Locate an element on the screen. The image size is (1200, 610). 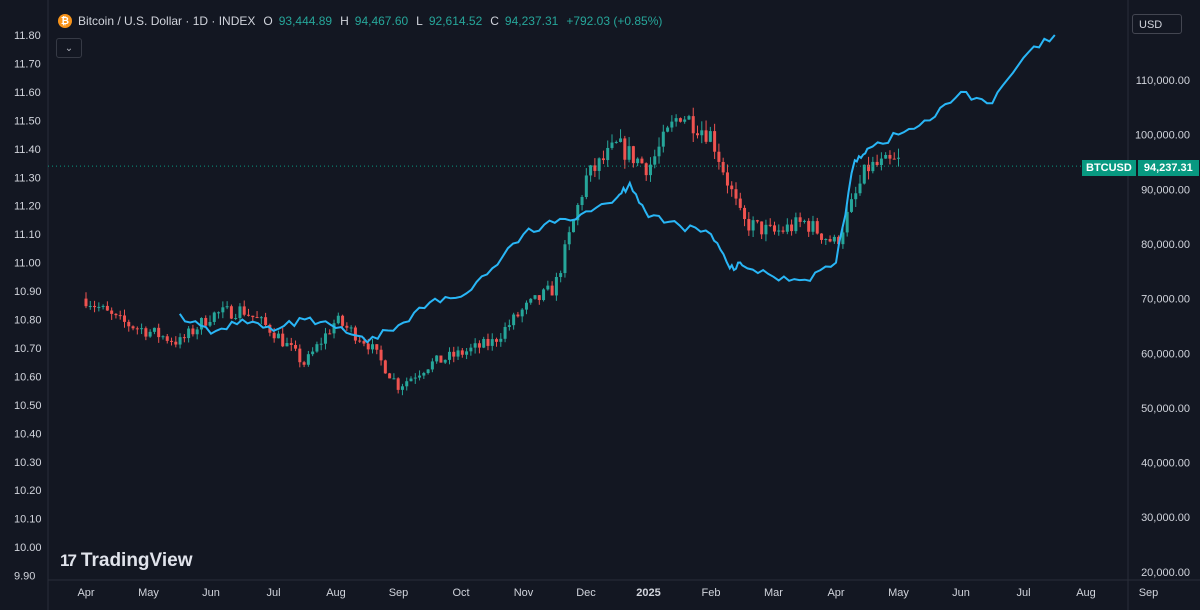
high-label: H is located at coordinates (344, 21).